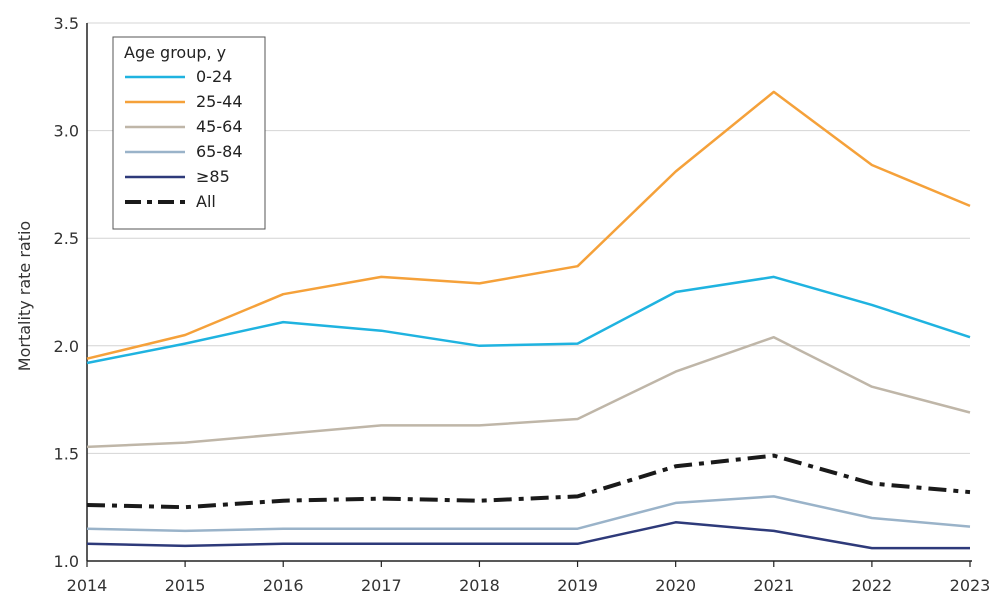 This screenshot has width=1000, height=609. What do you see at coordinates (175, 52) in the screenshot?
I see `legend-title: Age group, y` at bounding box center [175, 52].